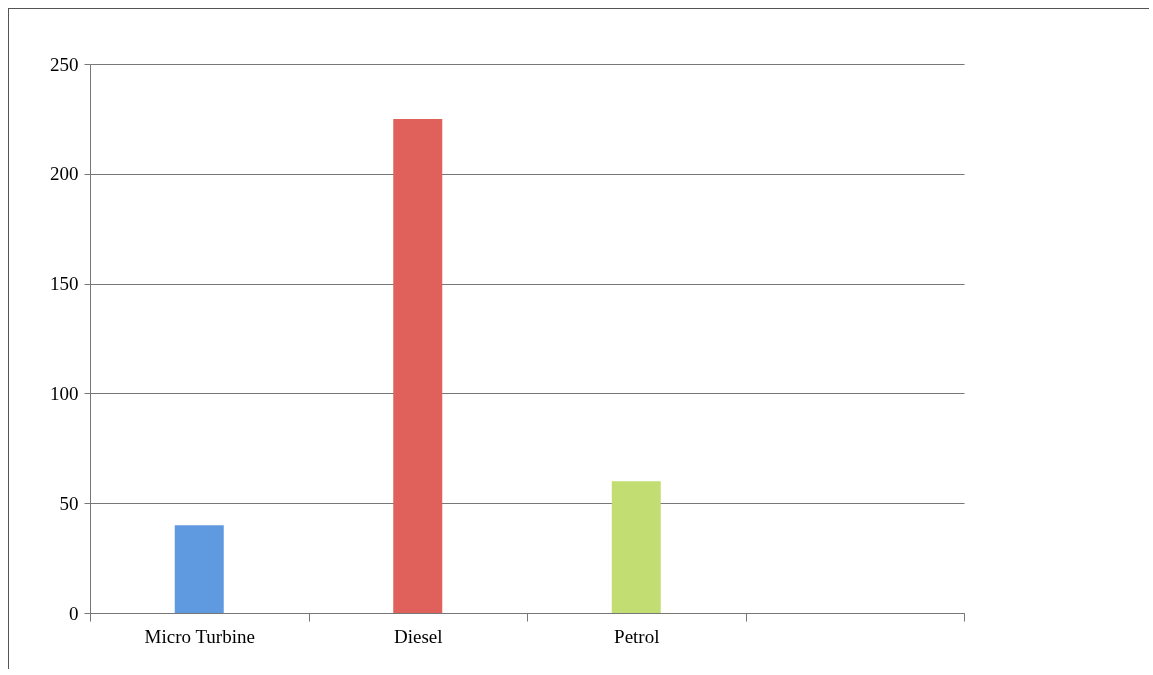 Image resolution: width=1153 pixels, height=675 pixels. Describe the element at coordinates (64, 174) in the screenshot. I see `y-tick-label: 200` at that location.